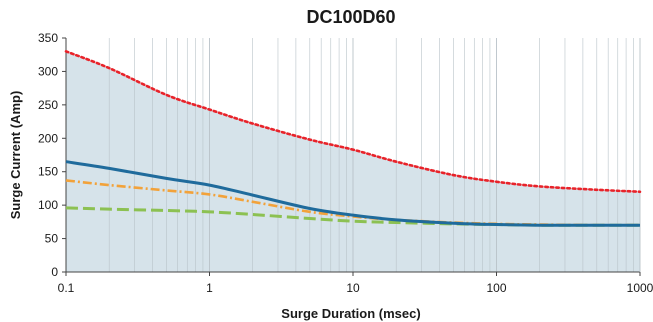 This screenshot has height=322, width=653. I want to click on y-tick-label: 300, so click(48, 71).